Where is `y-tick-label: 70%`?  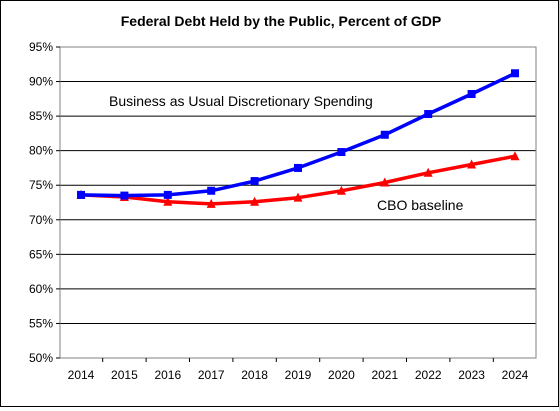 y-tick-label: 70% is located at coordinates (41, 220).